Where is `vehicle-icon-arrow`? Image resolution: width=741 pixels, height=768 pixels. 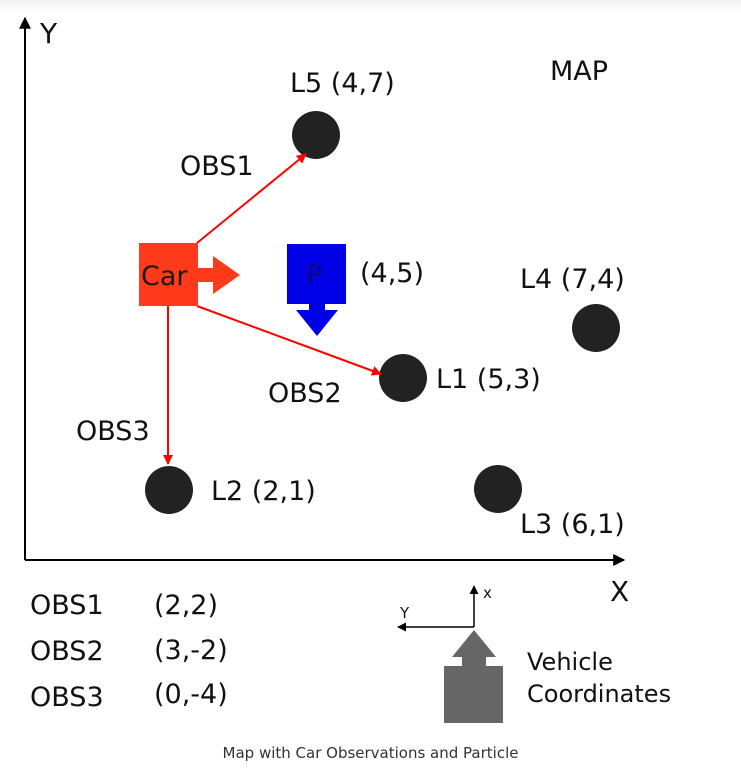
vehicle-icon-arrow is located at coordinates (474, 648).